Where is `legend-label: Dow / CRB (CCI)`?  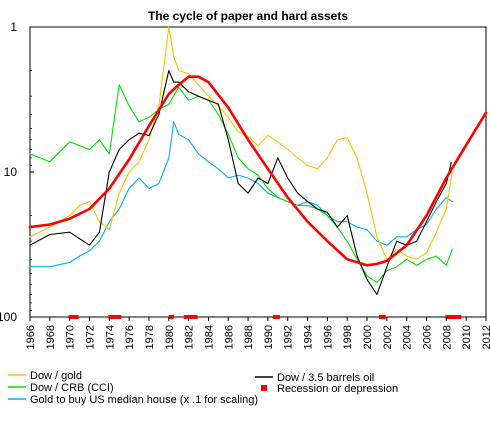 legend-label: Dow / CRB (CCI) is located at coordinates (72, 388).